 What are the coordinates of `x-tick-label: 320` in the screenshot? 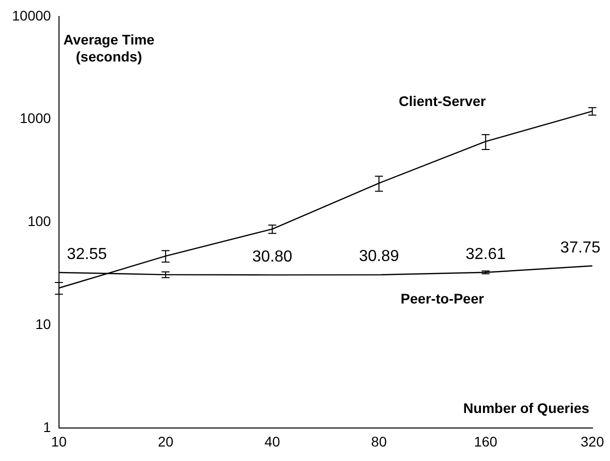 It's located at (592, 441).